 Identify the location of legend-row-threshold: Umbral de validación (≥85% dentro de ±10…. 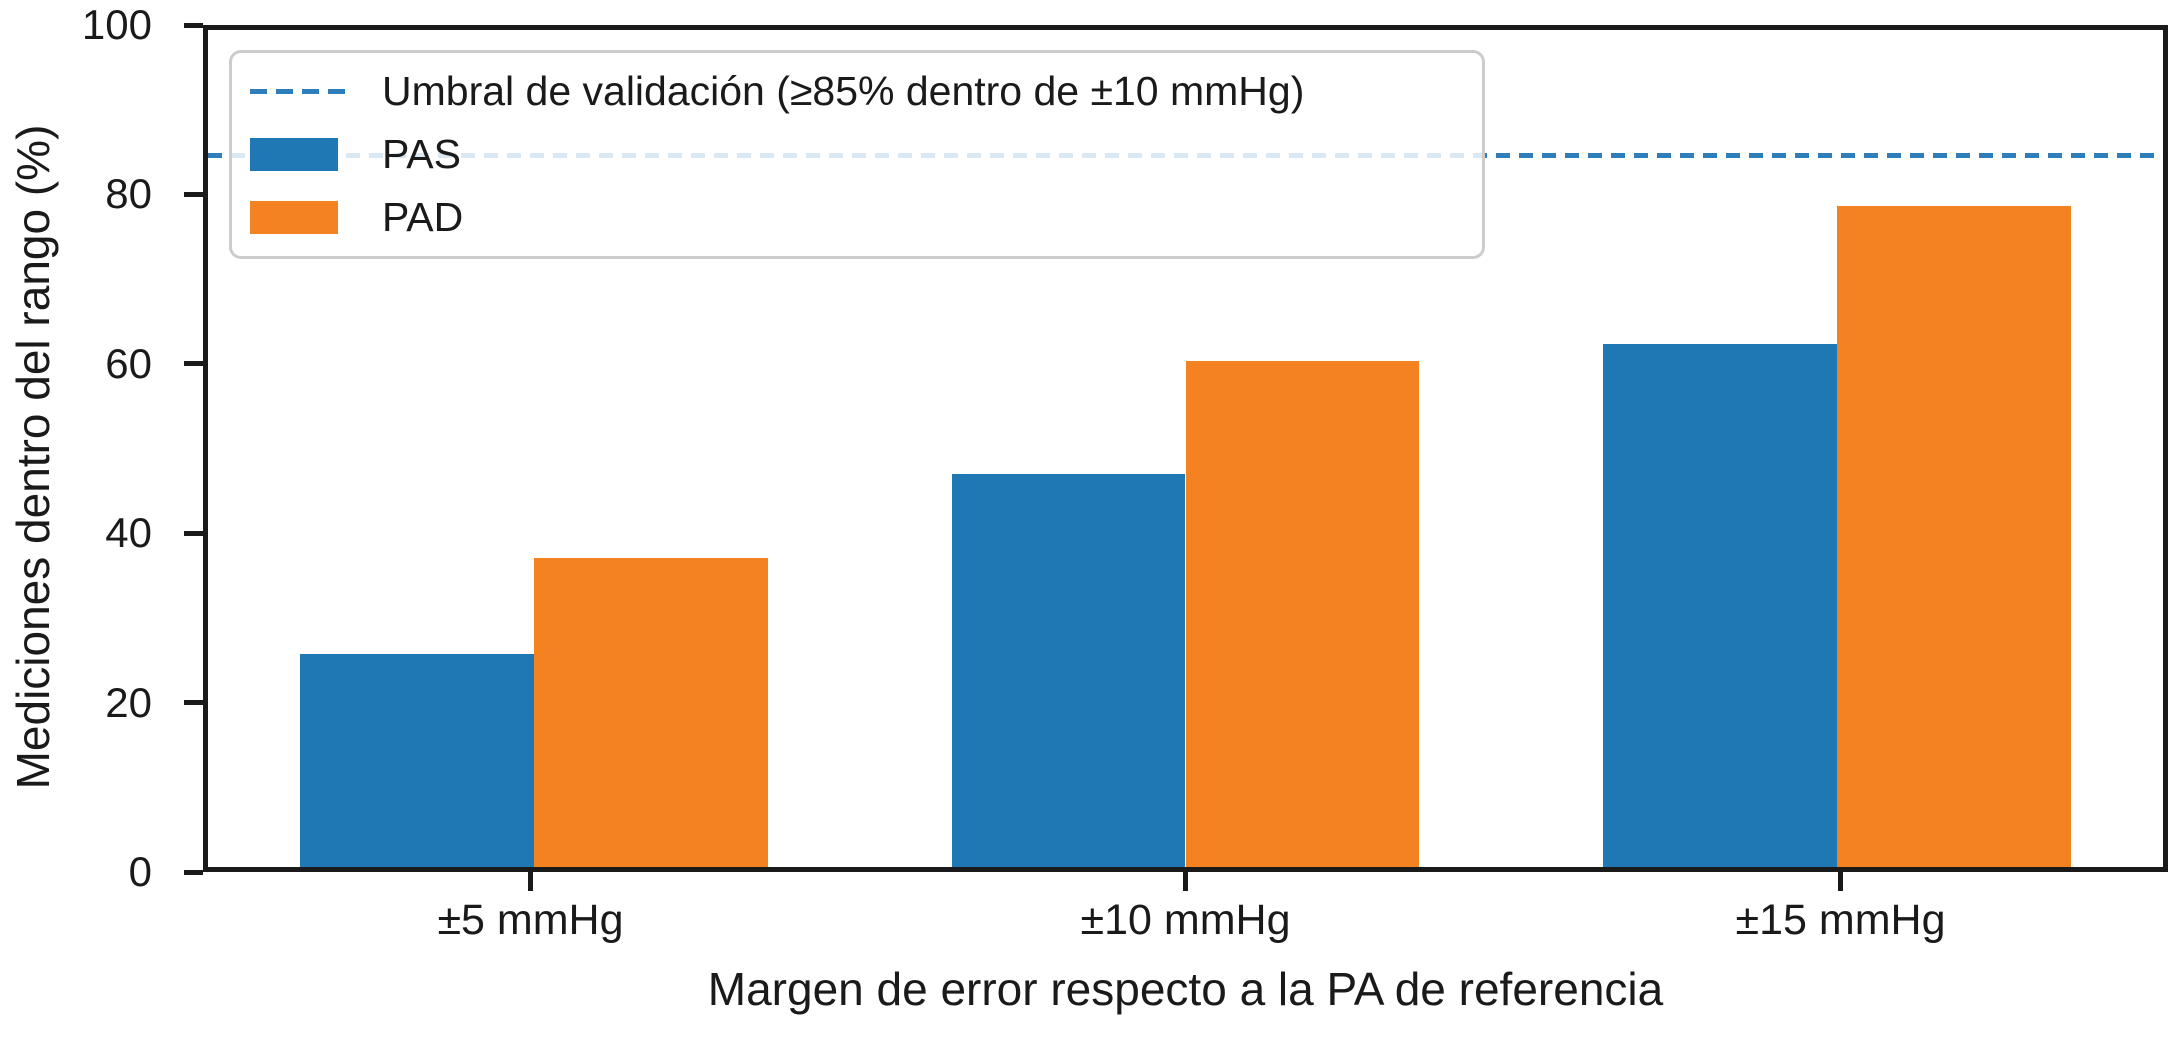
(857, 92).